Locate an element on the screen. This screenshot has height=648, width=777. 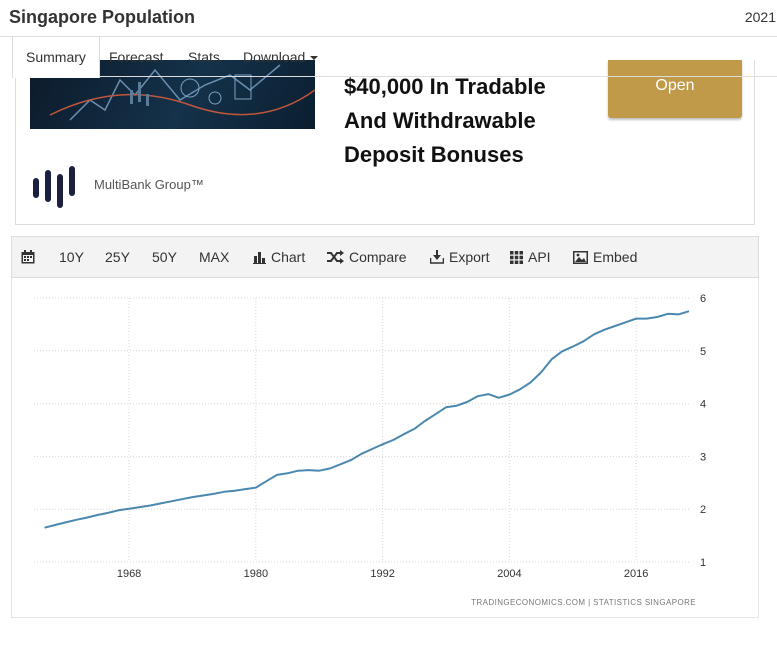
y-tick-label: 1 is located at coordinates (703, 563).